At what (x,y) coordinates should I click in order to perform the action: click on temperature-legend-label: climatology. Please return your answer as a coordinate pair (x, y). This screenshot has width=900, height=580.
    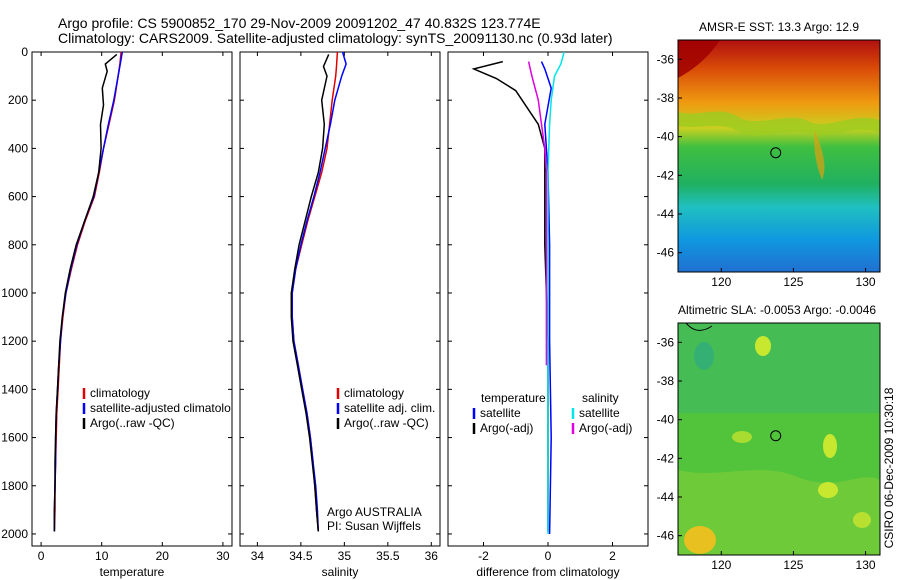
    Looking at the image, I should click on (120, 393).